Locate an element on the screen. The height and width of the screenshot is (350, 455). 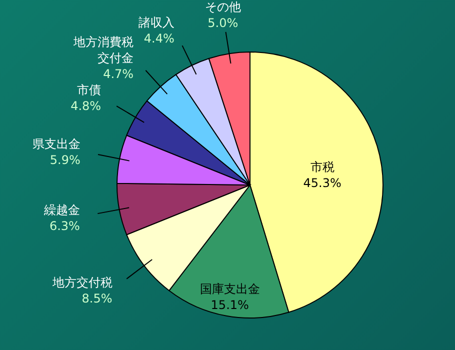
slice-label: 市債 is located at coordinates (89, 89).